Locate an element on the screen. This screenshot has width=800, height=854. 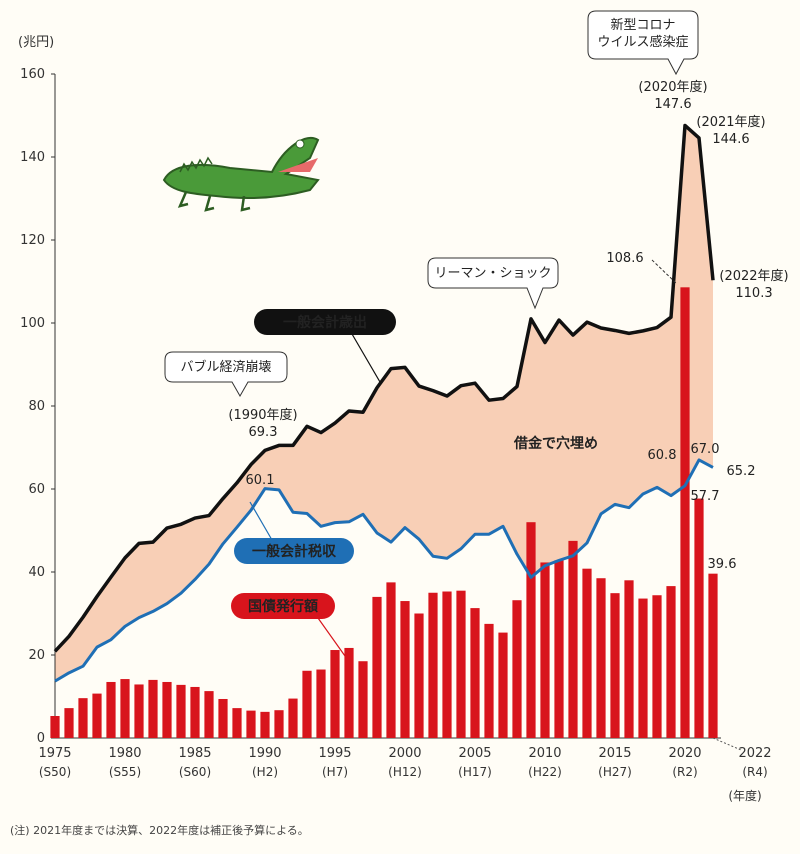
covid-callout-box is located at coordinates (643, 43).